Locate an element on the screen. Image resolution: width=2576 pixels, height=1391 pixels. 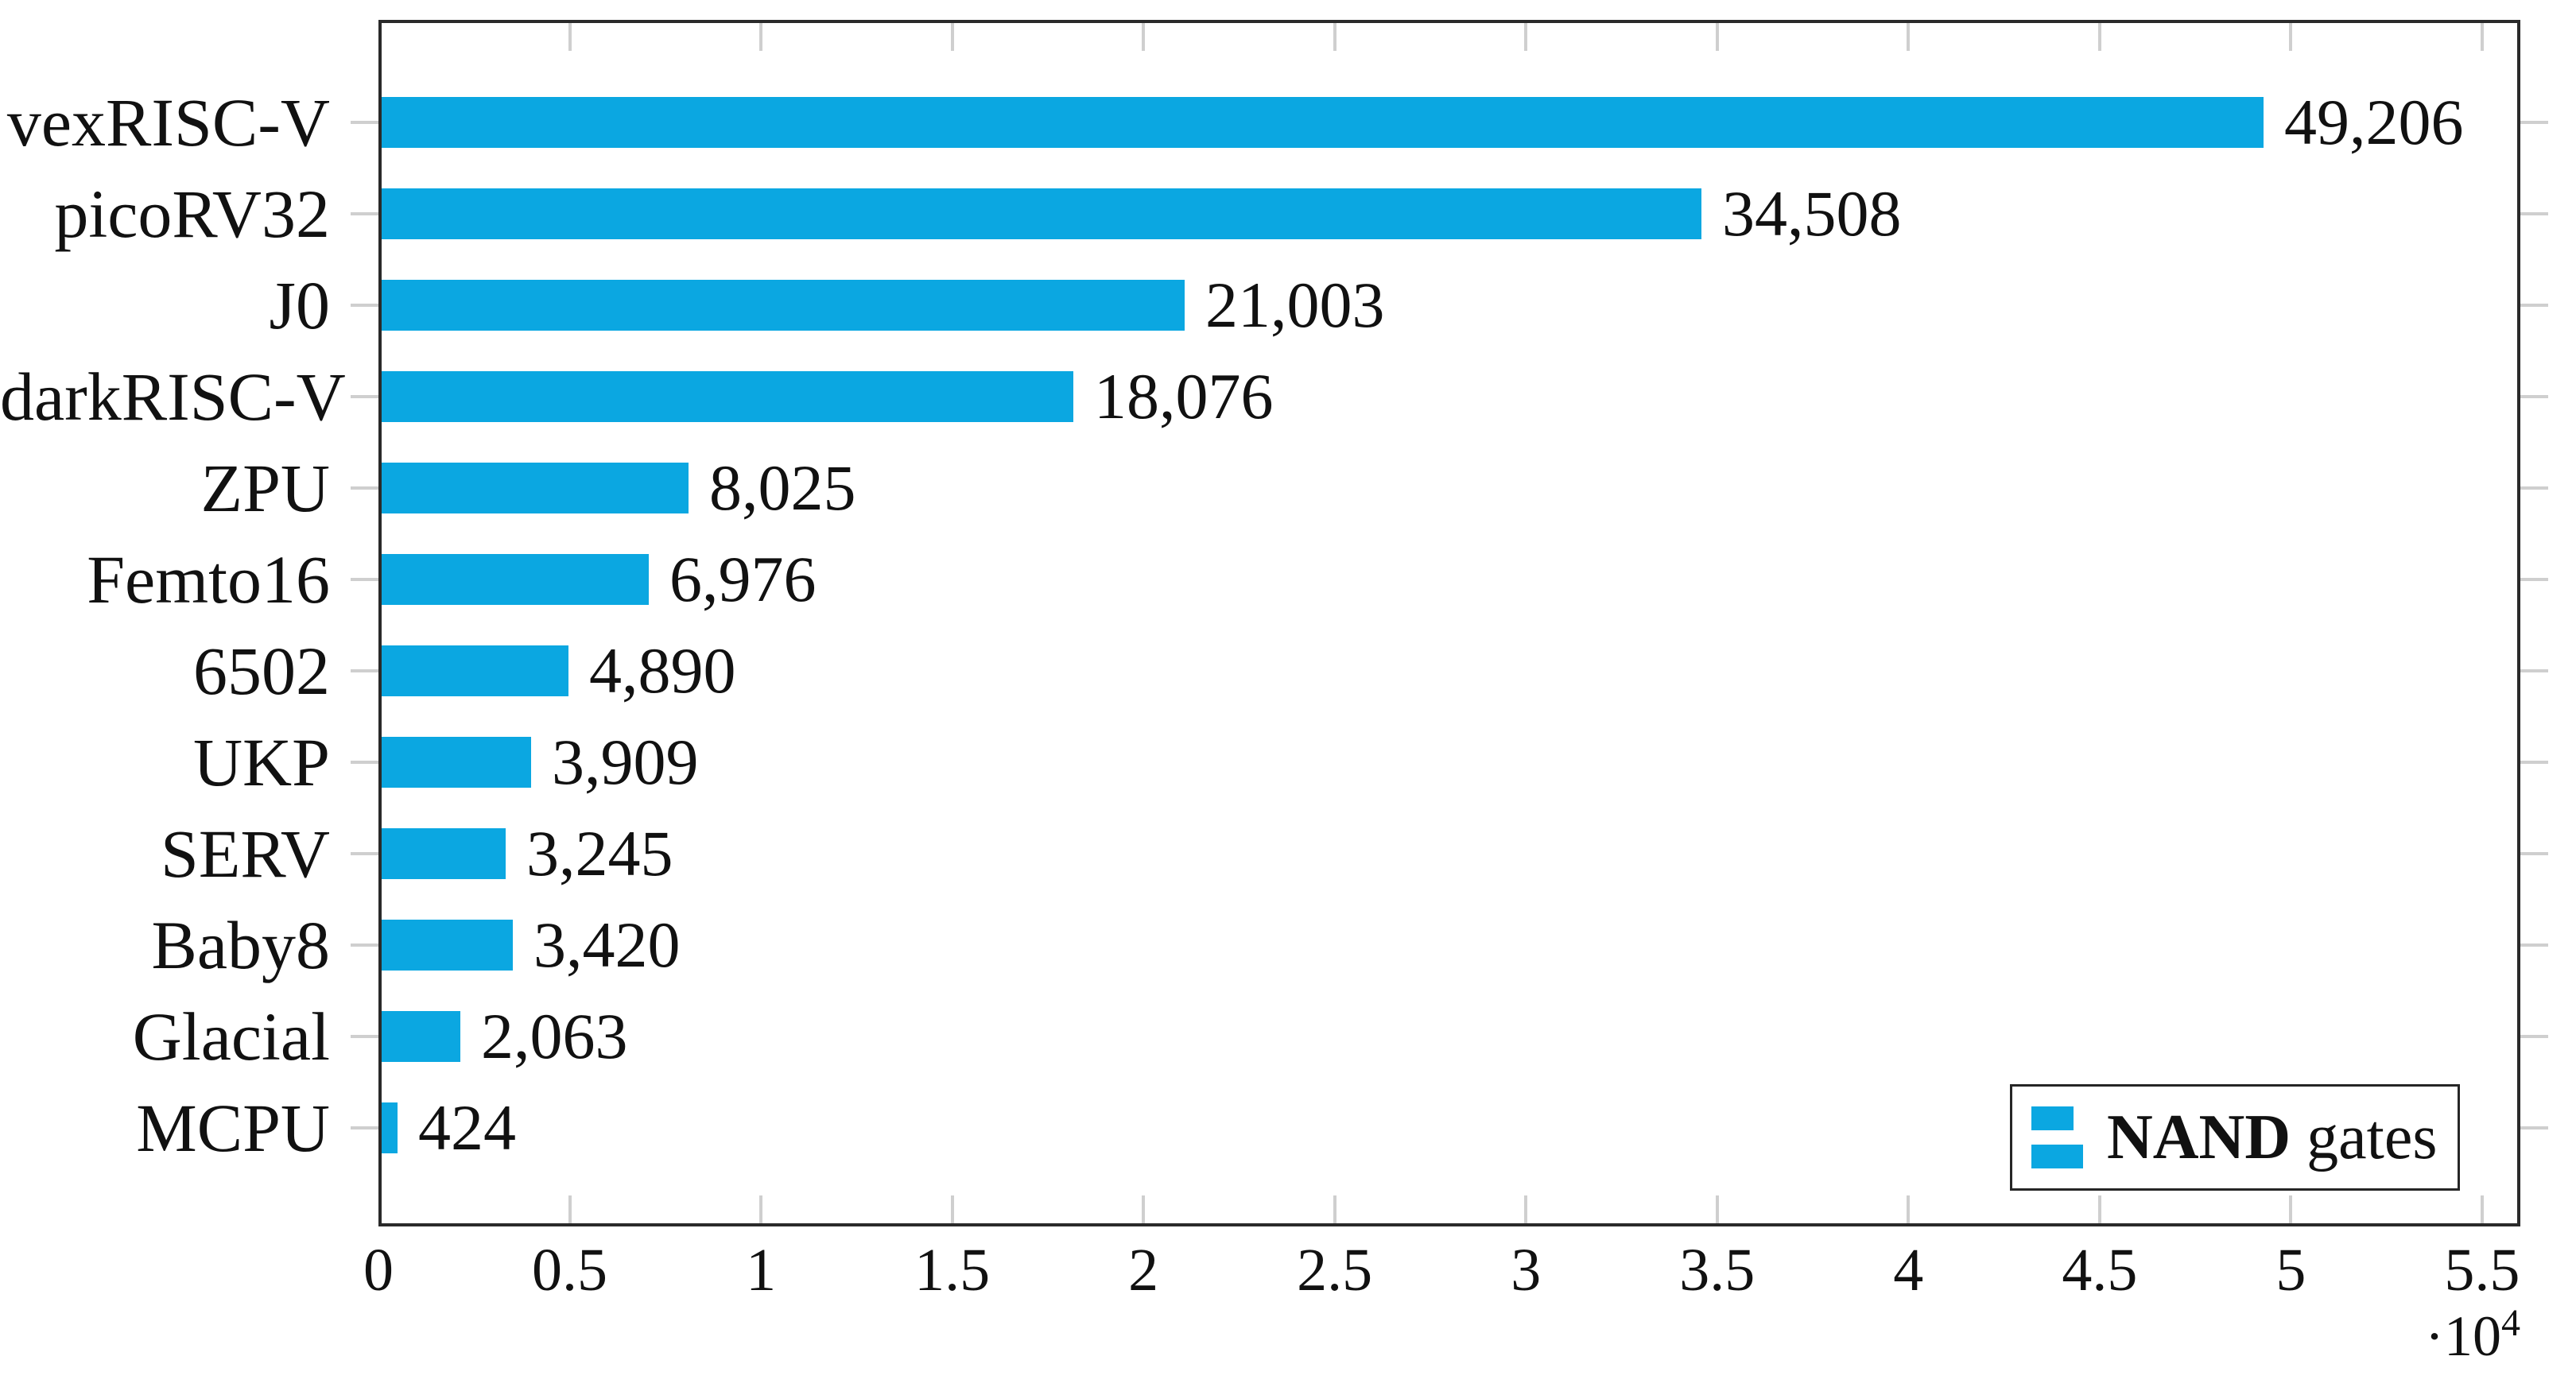
x-tick-label: 3 is located at coordinates (1527, 1270).